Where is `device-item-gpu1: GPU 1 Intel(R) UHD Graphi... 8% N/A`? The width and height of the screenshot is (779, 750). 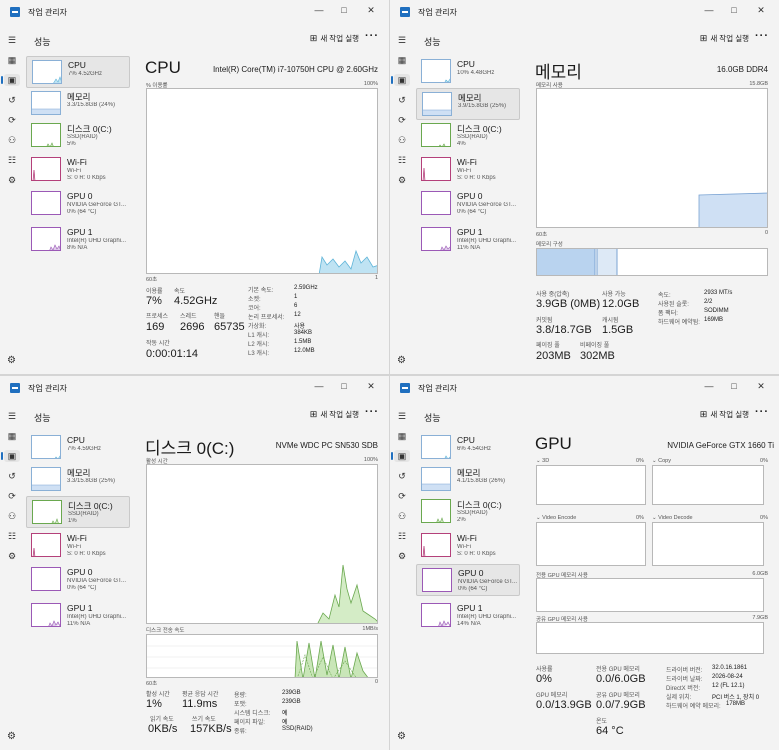 device-item-gpu1: GPU 1 Intel(R) UHD Graphi... 8% N/A is located at coordinates (78, 240).